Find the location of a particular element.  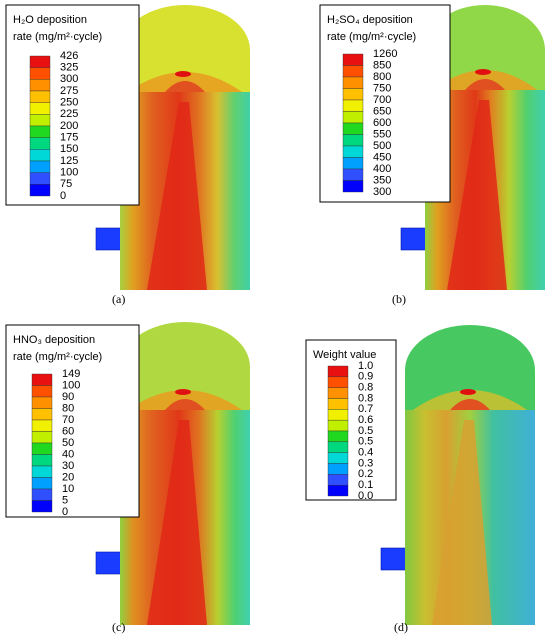

legend-title: H₂O deposition is located at coordinates (50, 20).